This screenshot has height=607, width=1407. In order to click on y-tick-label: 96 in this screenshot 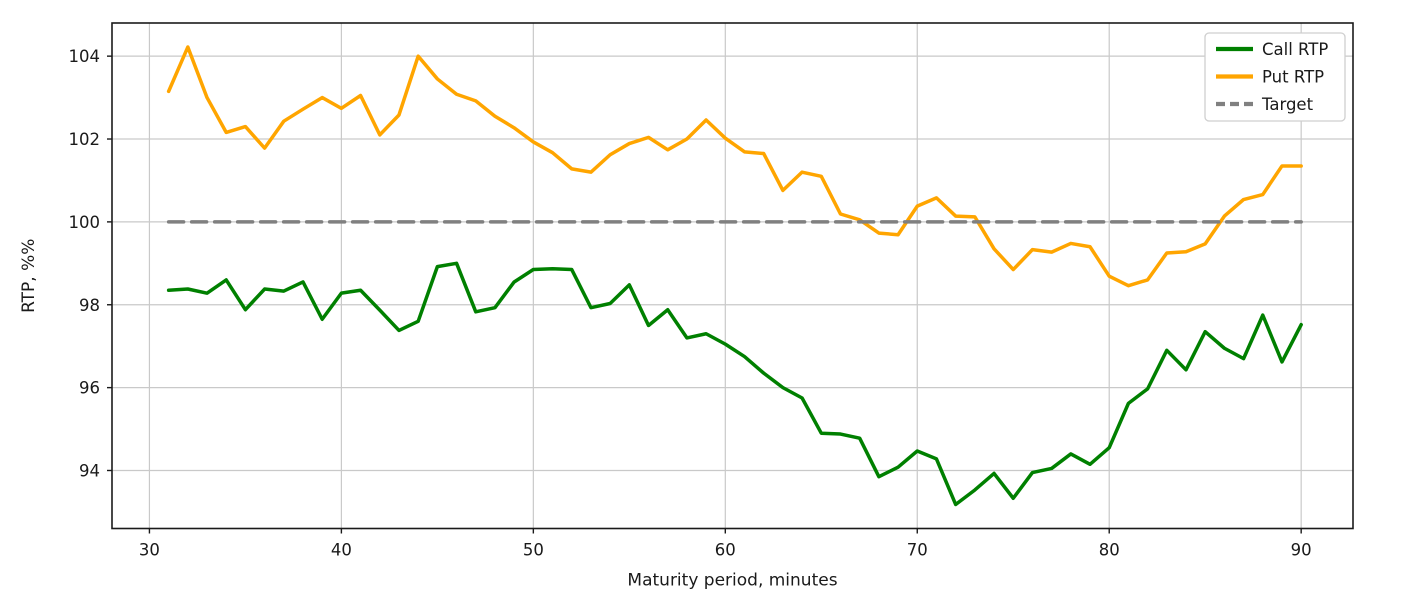, I will do `click(89, 388)`.